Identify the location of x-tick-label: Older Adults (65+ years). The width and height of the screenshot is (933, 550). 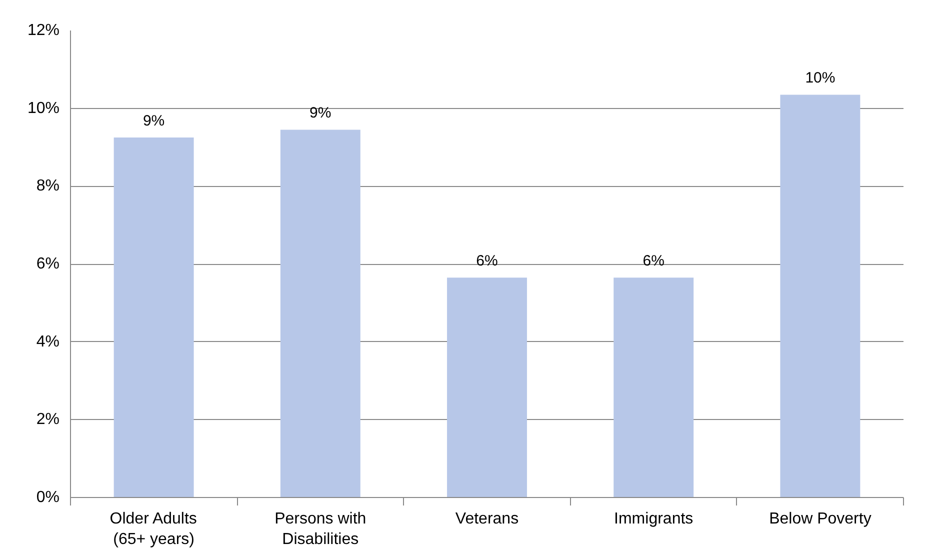
(153, 529).